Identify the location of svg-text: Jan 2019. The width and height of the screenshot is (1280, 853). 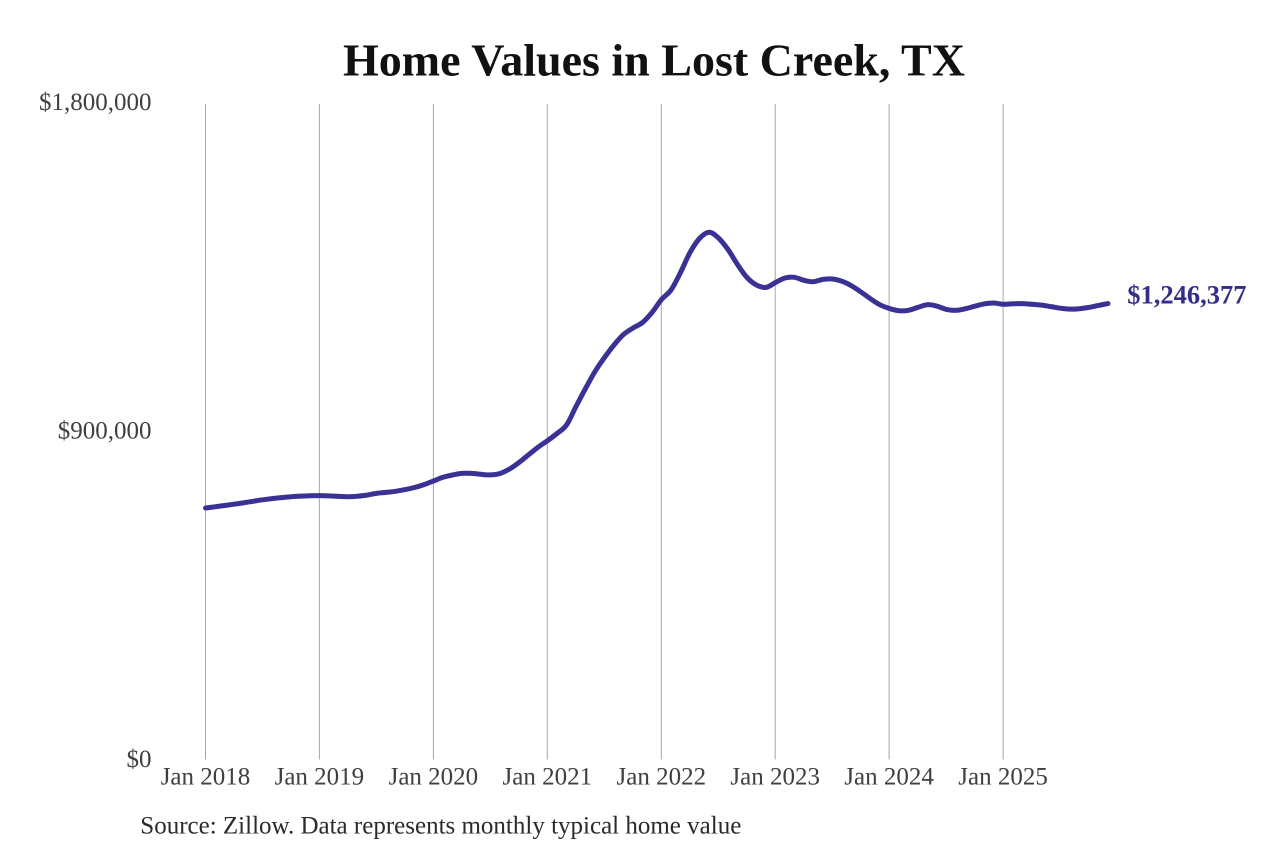
(320, 777).